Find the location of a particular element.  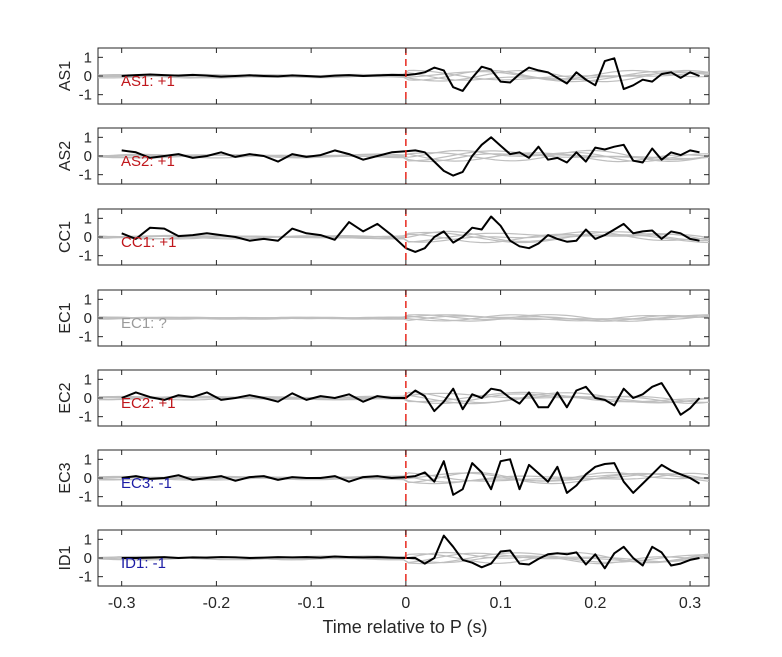

panel-ec1: 1 0 -1 EC1 EC1: ? is located at coordinates (383, 318).